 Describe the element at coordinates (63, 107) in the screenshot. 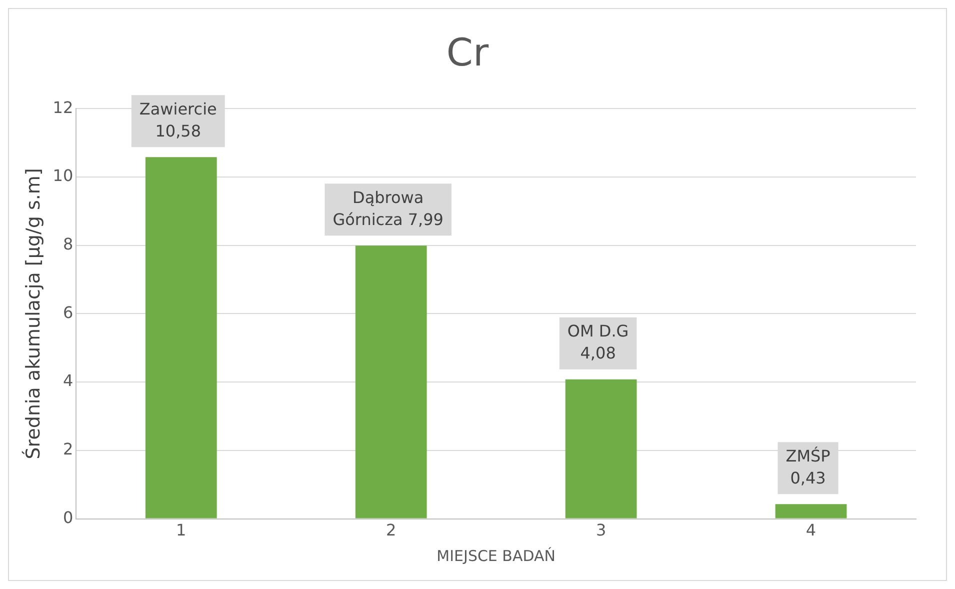

I see `y-tick-label: 12` at that location.